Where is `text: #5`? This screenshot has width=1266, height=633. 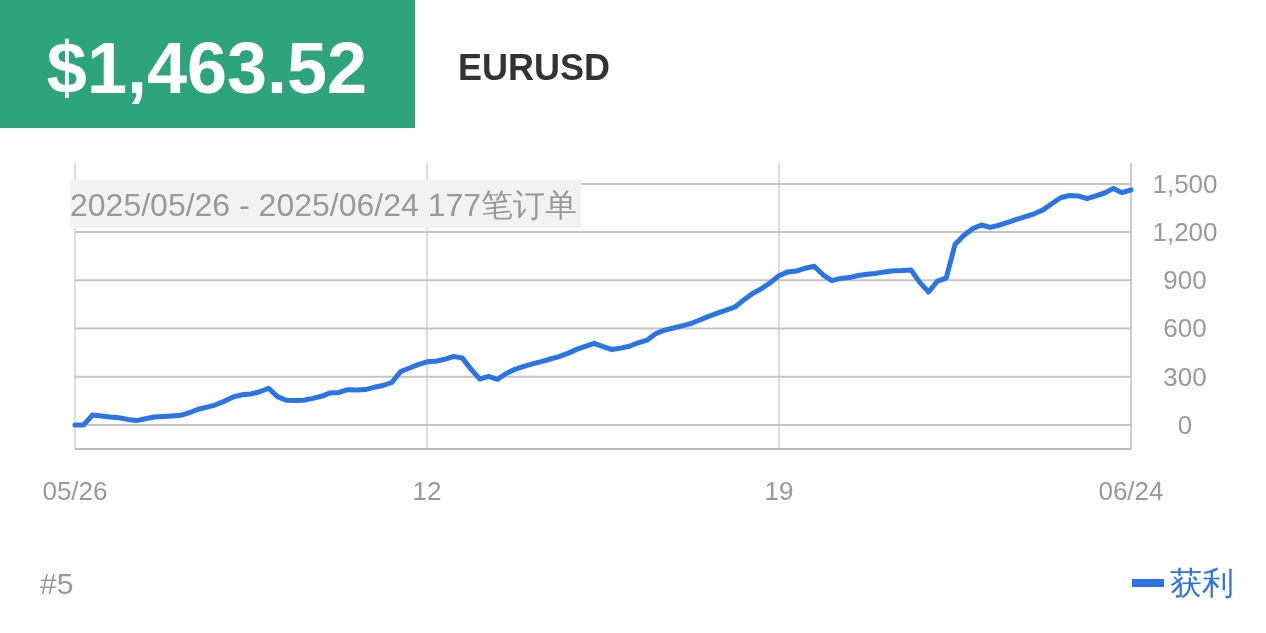
text: #5 is located at coordinates (57, 583).